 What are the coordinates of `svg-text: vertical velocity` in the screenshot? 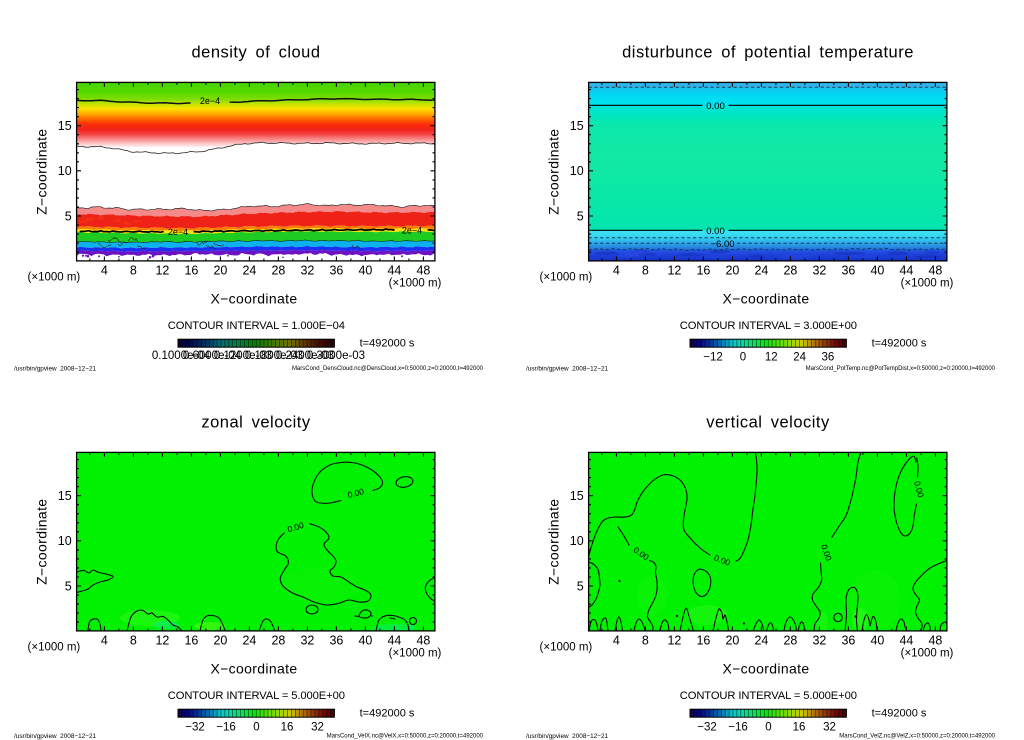 It's located at (768, 423).